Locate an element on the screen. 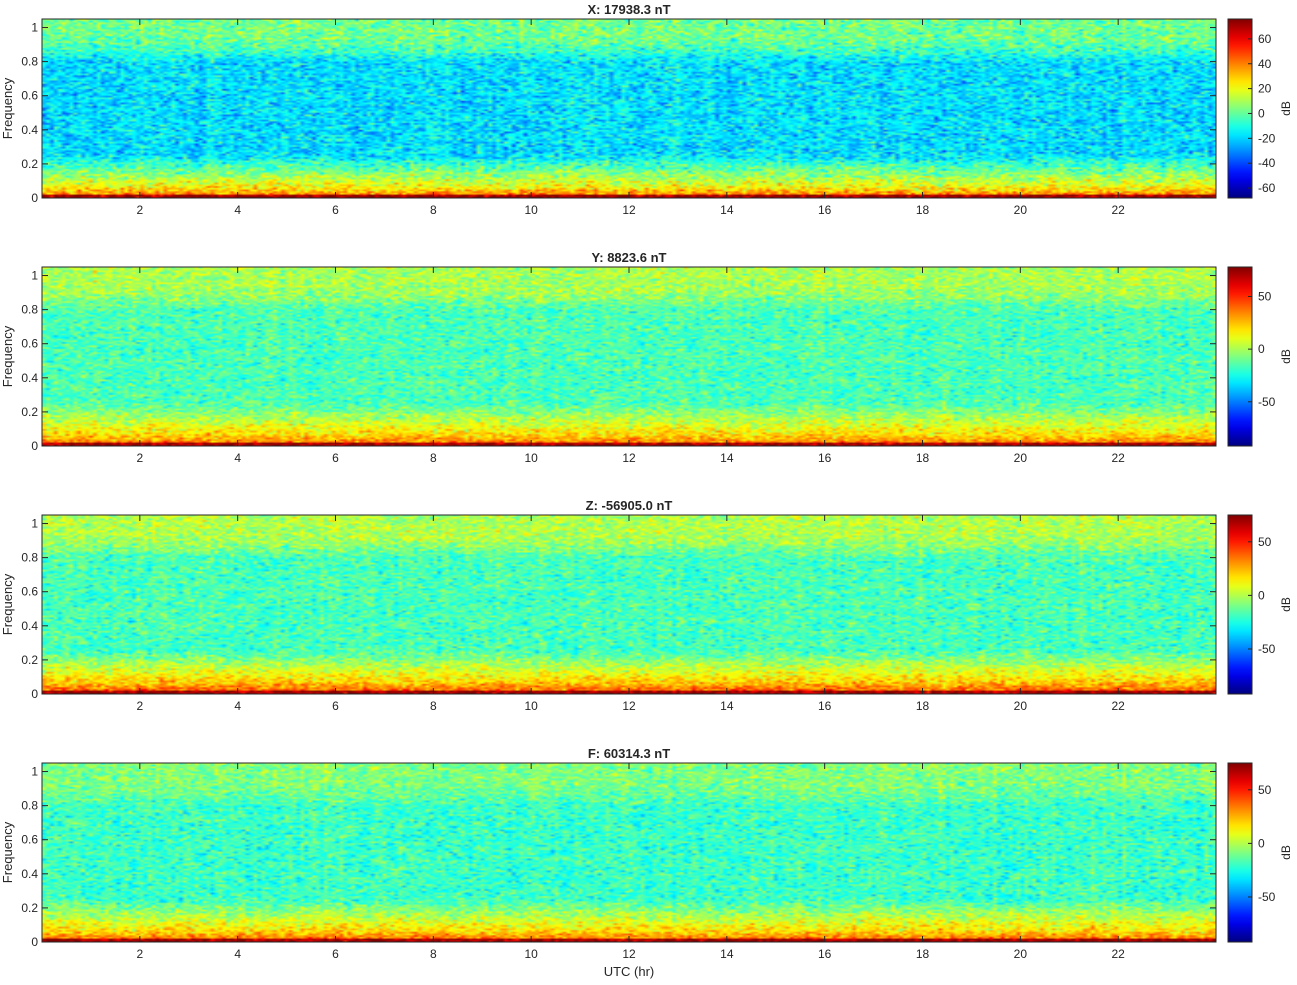 This screenshot has height=985, width=1297. colorbar-tick-label: -20 is located at coordinates (1267, 138).